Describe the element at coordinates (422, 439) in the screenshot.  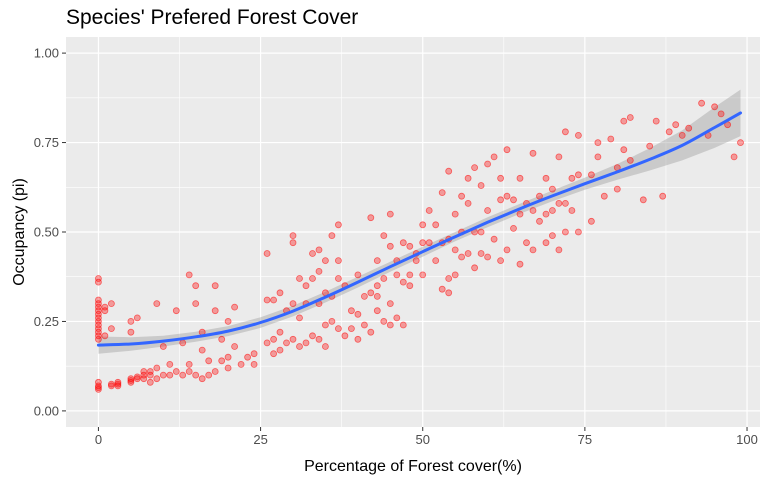
I see `x-tick-label: 50` at that location.